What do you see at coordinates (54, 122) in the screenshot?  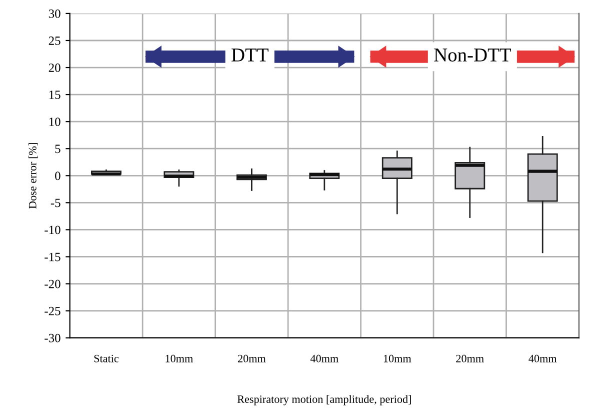 I see `y-tick-label: 10` at bounding box center [54, 122].